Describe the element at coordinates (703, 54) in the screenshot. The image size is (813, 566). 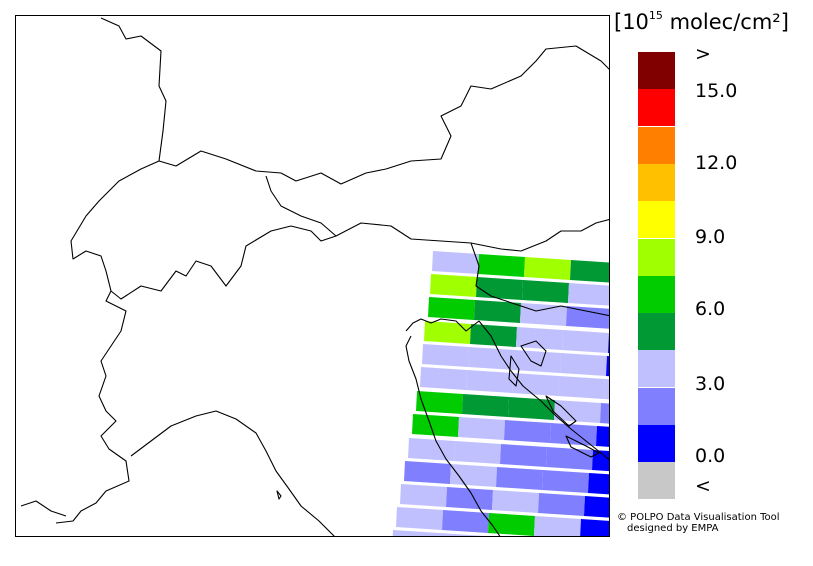
I see `legend-label: >` at that location.